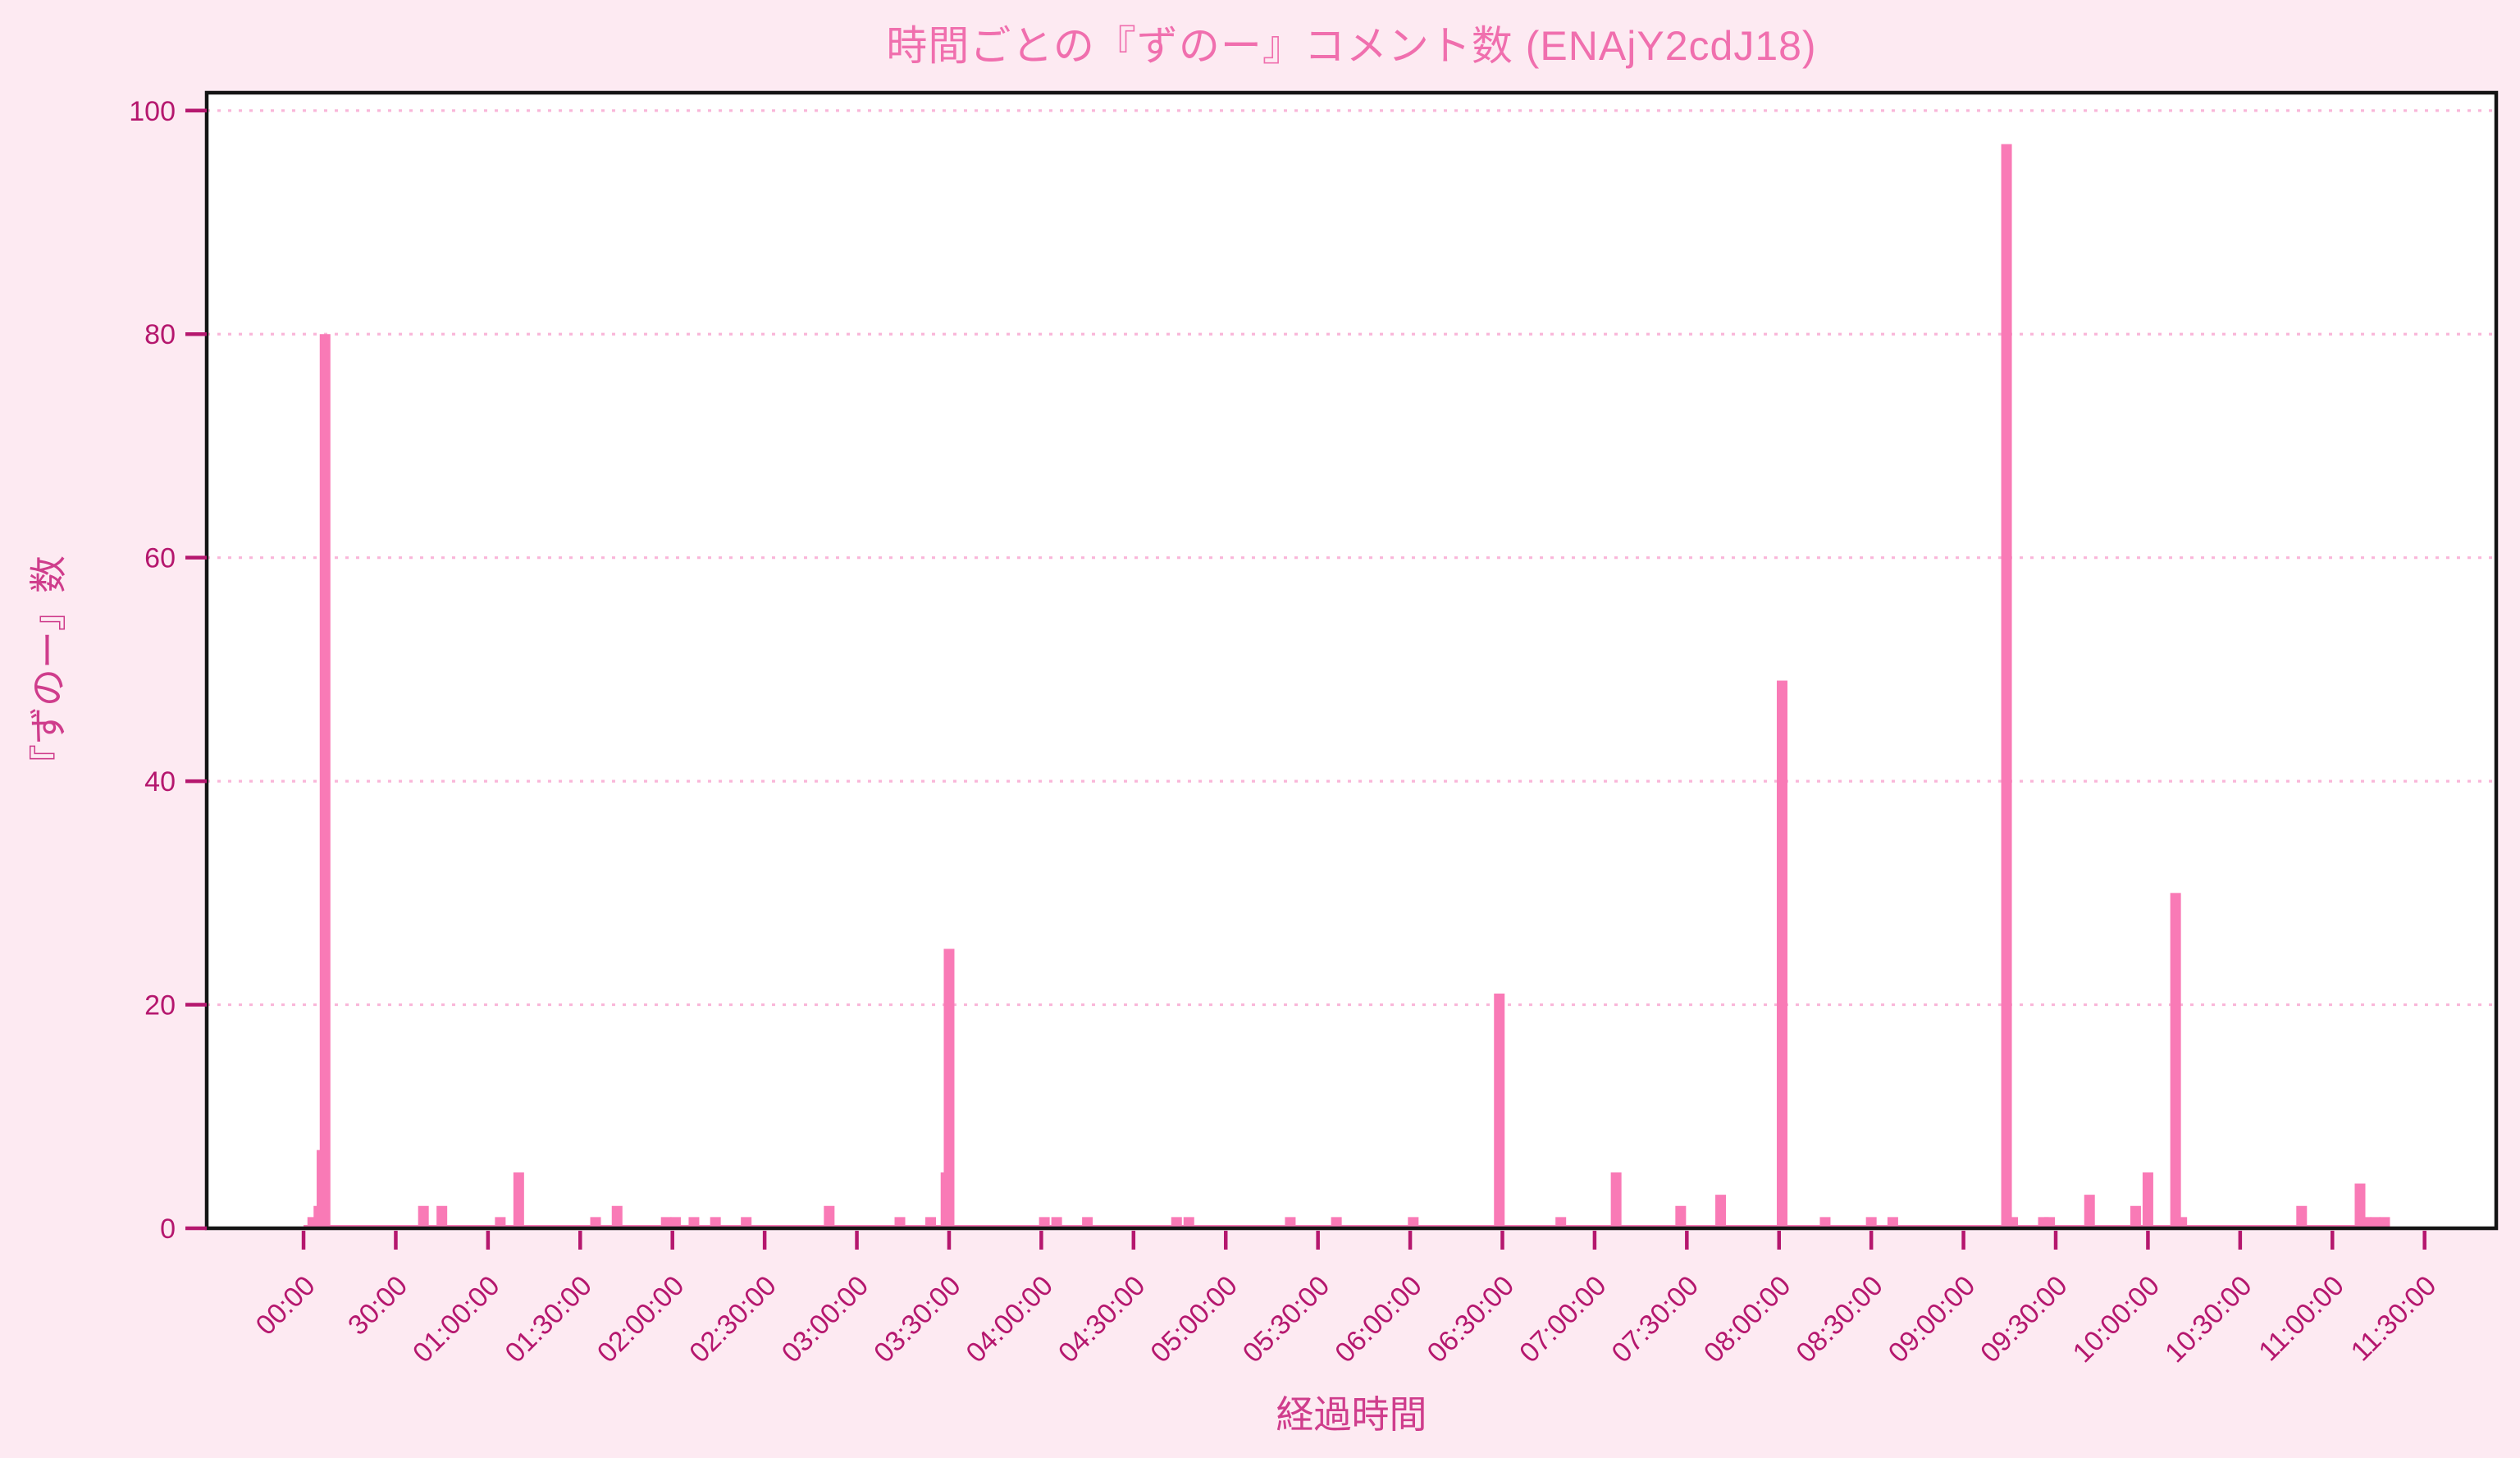 This screenshot has height=1458, width=2520. Describe the element at coordinates (1378, 1319) in the screenshot. I see `x-tick-label: 06:00:00` at that location.